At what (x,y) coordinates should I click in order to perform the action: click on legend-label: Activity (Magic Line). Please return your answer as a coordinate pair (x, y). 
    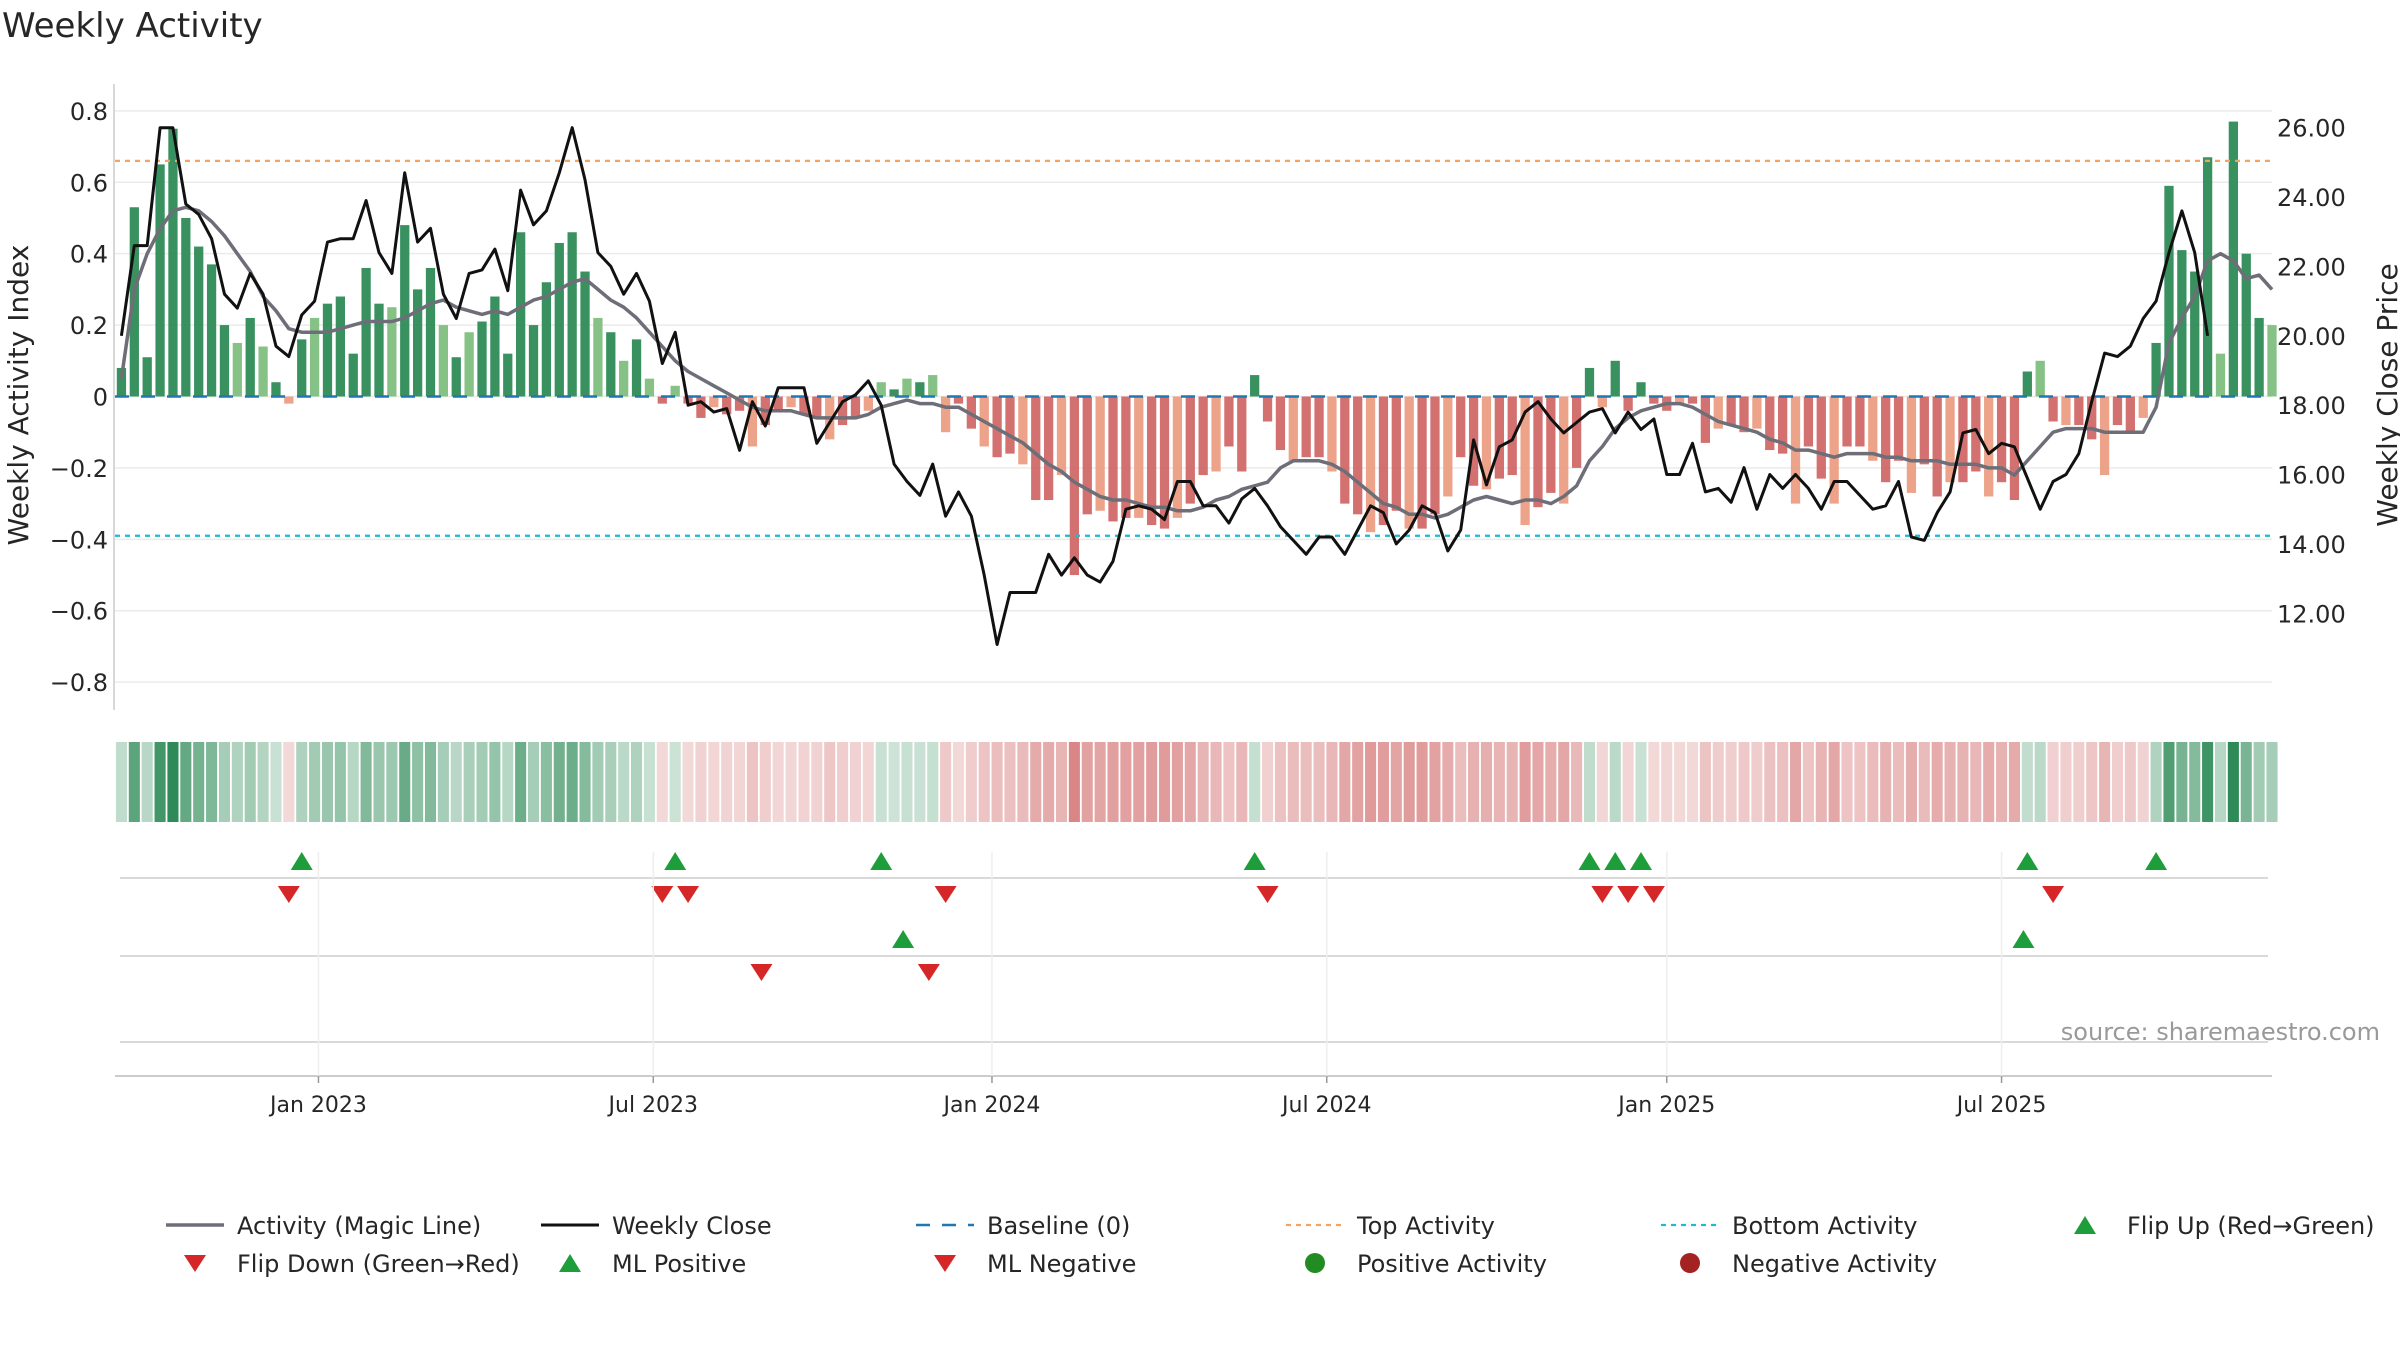
    Looking at the image, I should click on (359, 1226).